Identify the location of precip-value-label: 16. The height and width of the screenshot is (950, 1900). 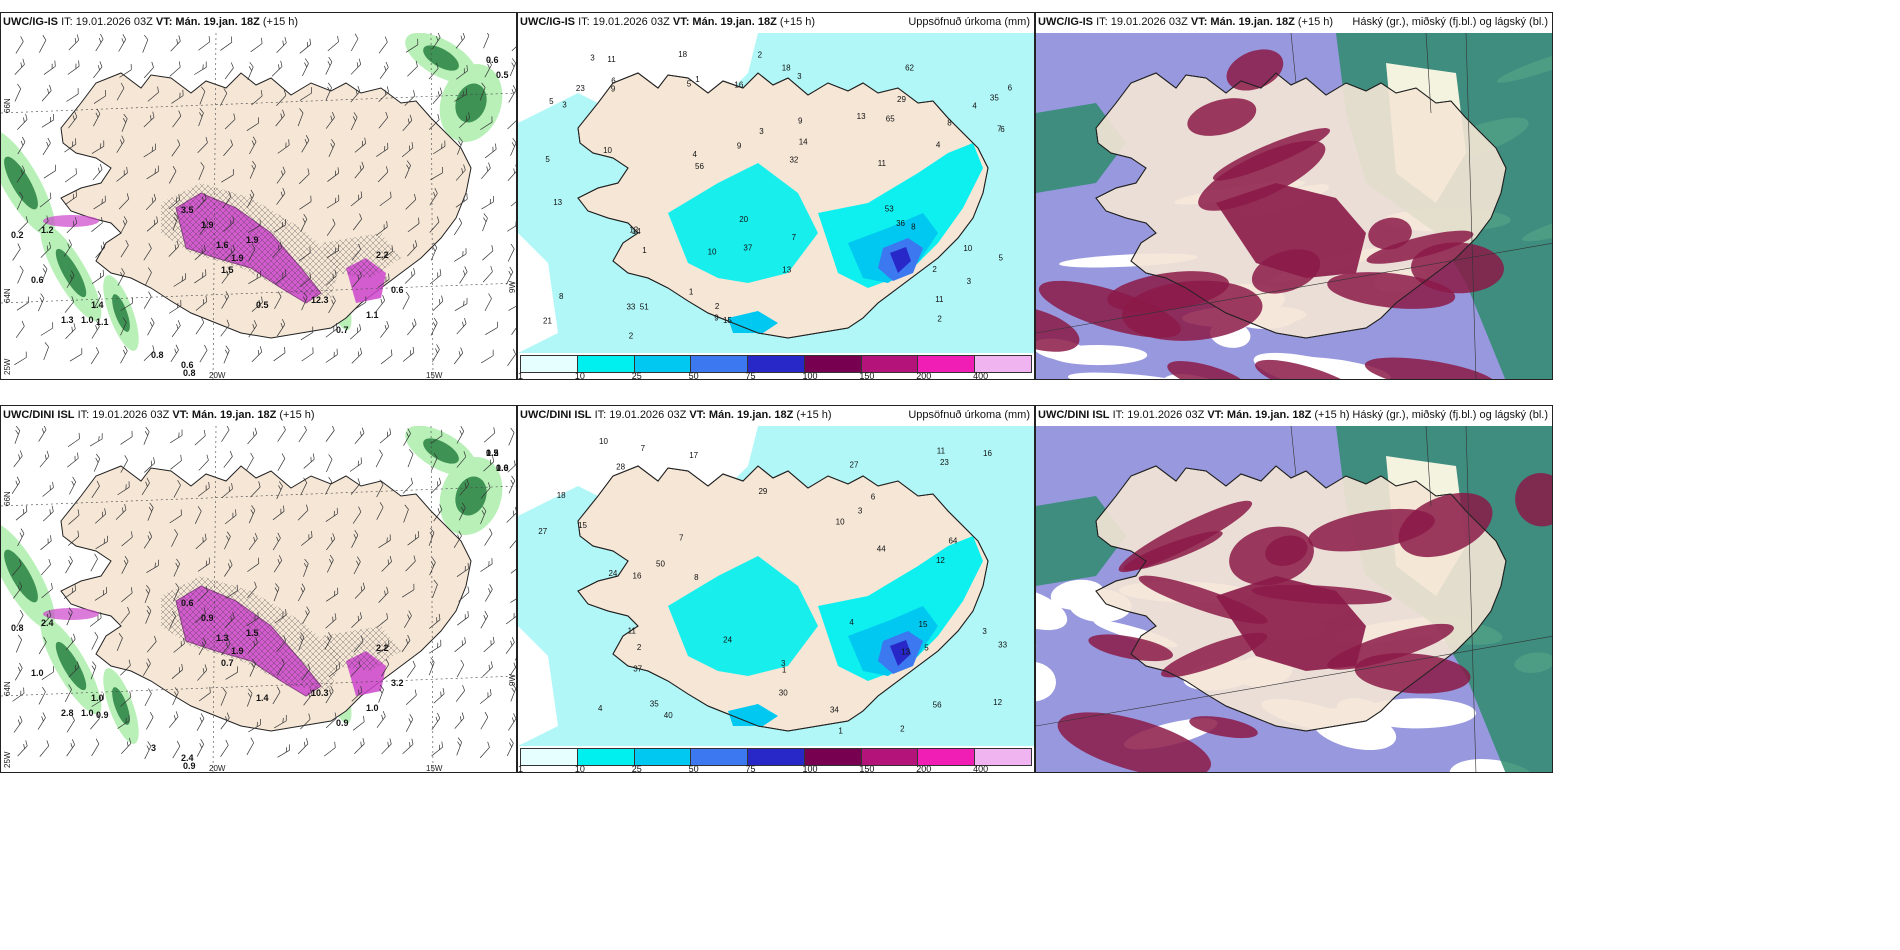
(987, 453).